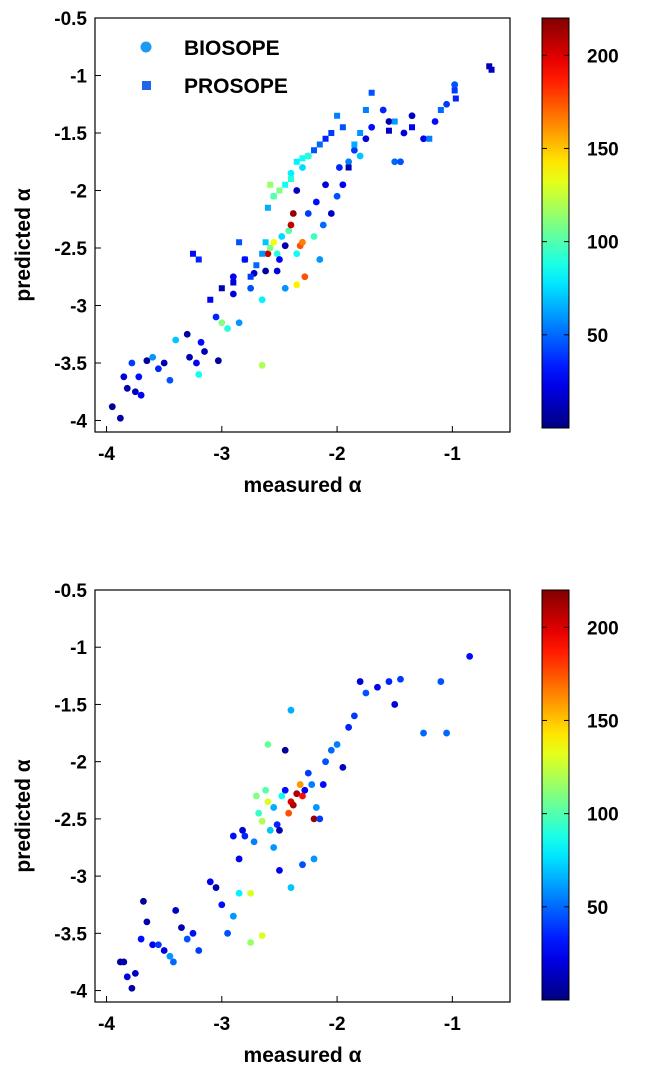 The image size is (646, 1073). What do you see at coordinates (146, 85) in the screenshot?
I see `legend-marker-square` at bounding box center [146, 85].